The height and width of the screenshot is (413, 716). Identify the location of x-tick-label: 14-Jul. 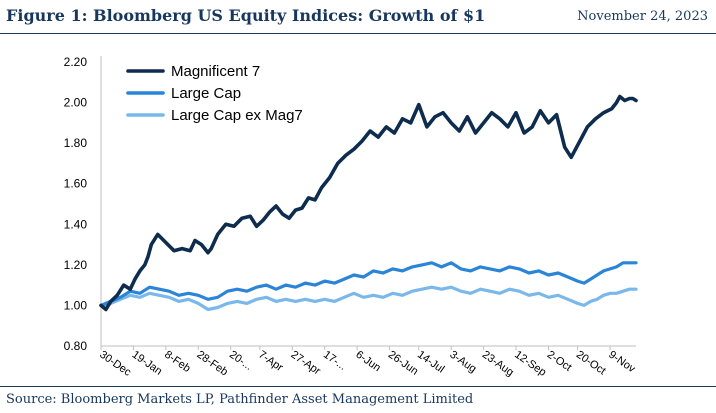
(430, 362).